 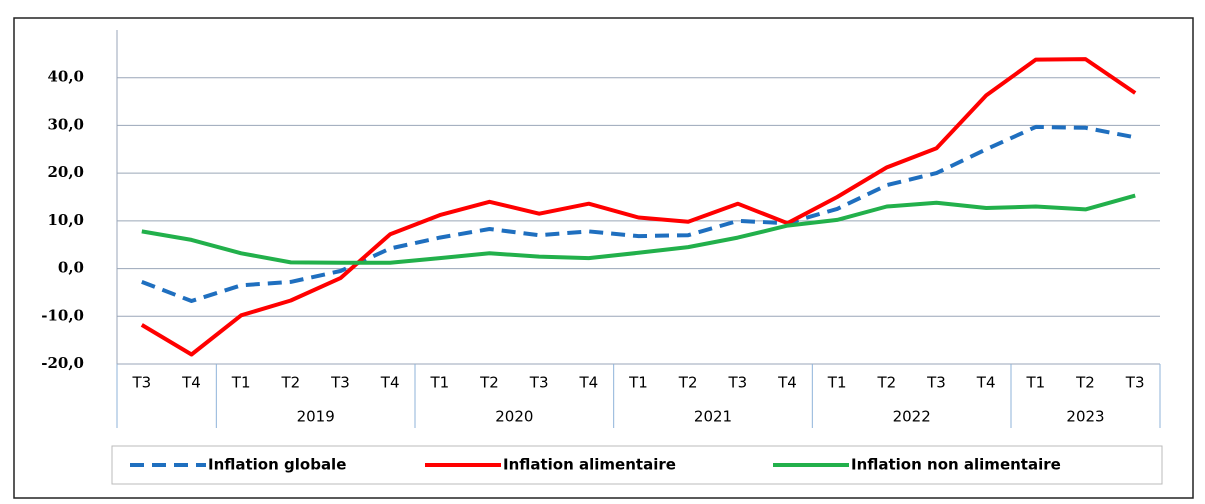 I want to click on legend-label: Inflation globale, so click(x=277, y=465).